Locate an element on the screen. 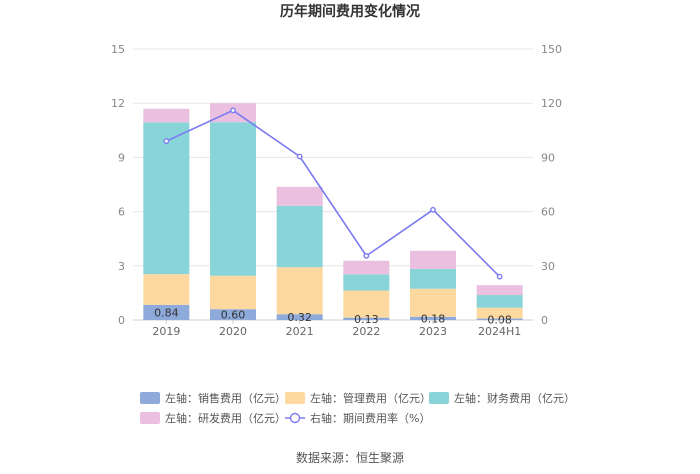 Image resolution: width=700 pixels, height=474 pixels. legend-label: 左轴：销售费用（亿元） is located at coordinates (225, 398).